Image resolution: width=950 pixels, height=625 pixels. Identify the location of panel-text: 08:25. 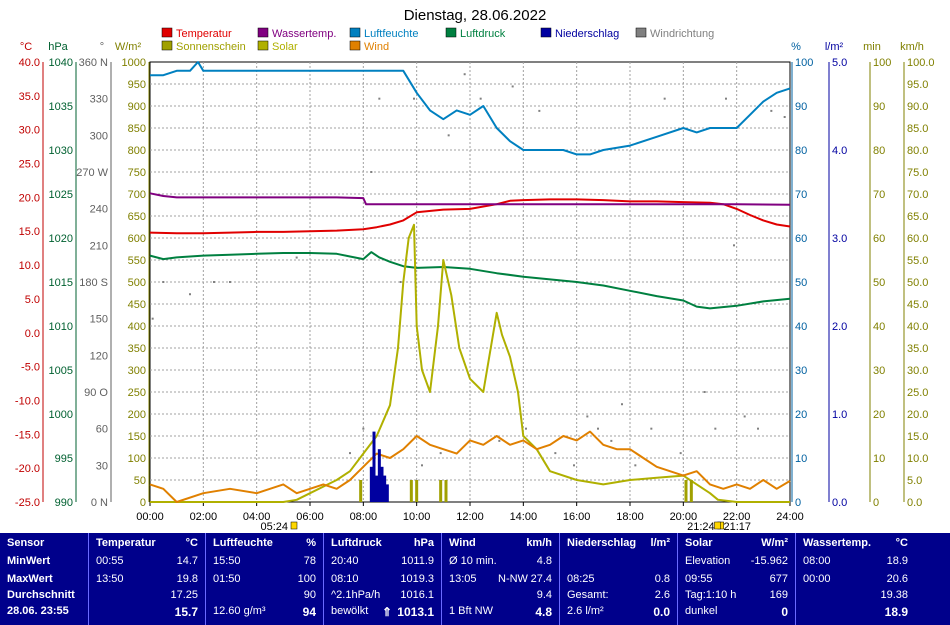
(581, 579).